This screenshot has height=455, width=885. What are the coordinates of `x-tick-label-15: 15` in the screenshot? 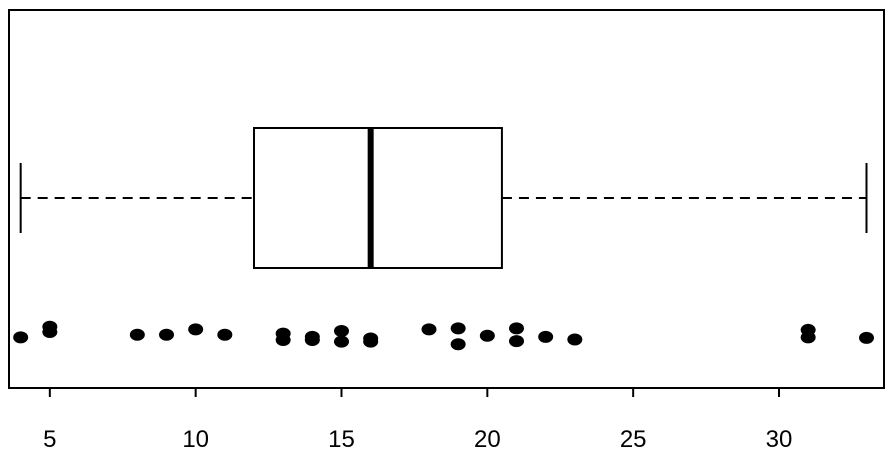 It's located at (341, 439).